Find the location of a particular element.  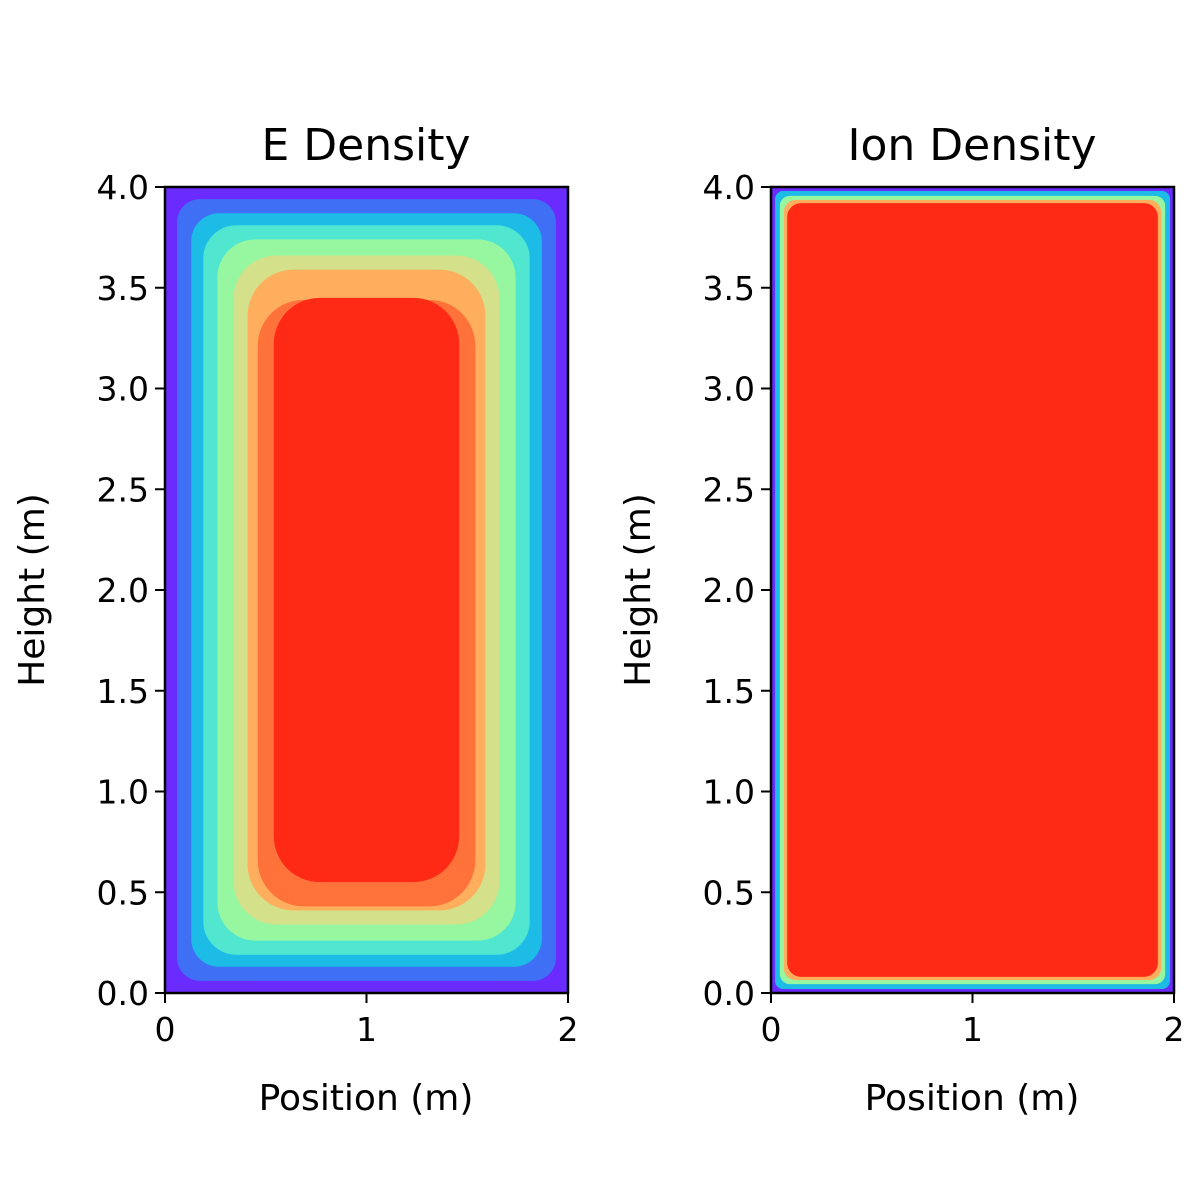

e-density-x-ticks: 0 1 2 is located at coordinates (367, 1021).